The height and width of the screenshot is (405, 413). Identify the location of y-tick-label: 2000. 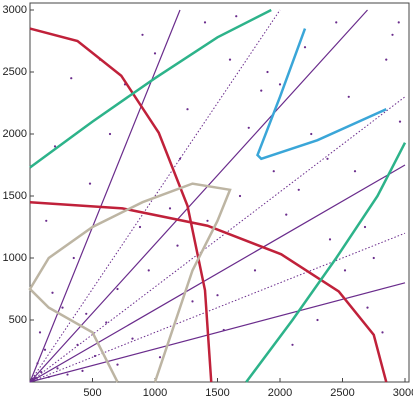
(15, 134).